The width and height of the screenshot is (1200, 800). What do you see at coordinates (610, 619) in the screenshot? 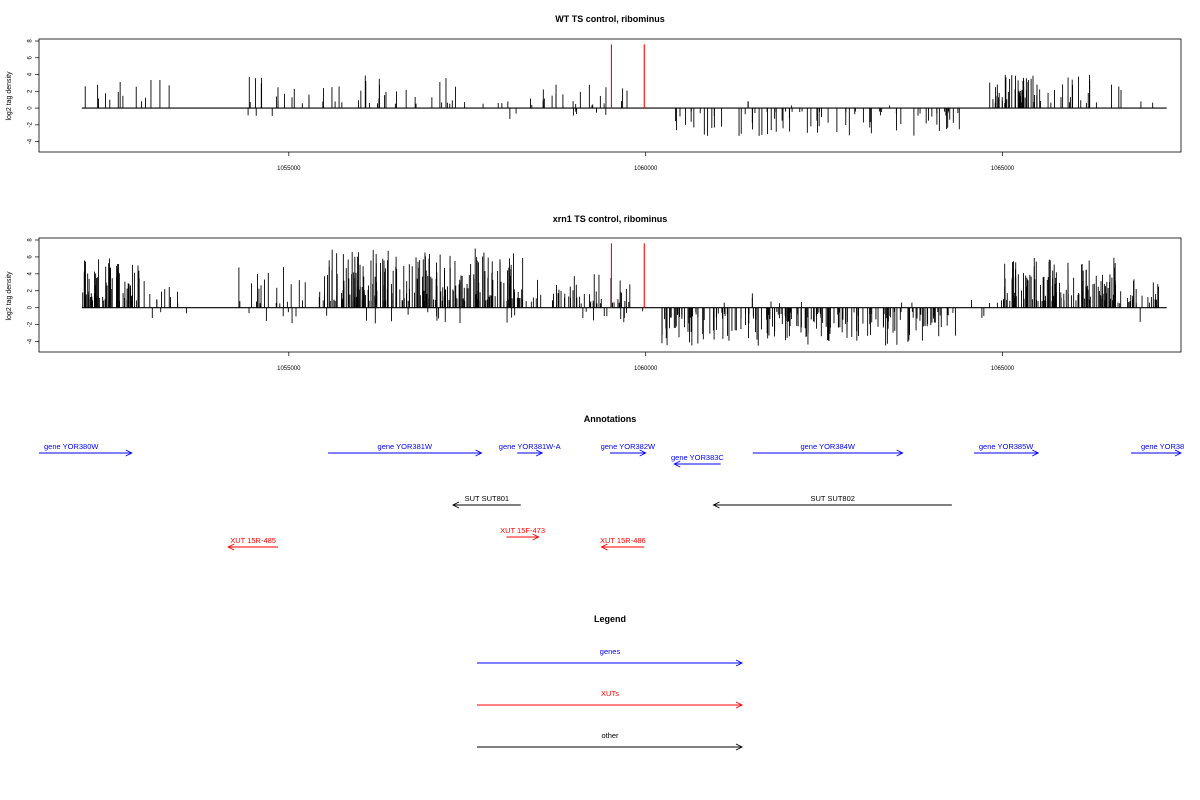
I see `legend-title: Legend` at bounding box center [610, 619].